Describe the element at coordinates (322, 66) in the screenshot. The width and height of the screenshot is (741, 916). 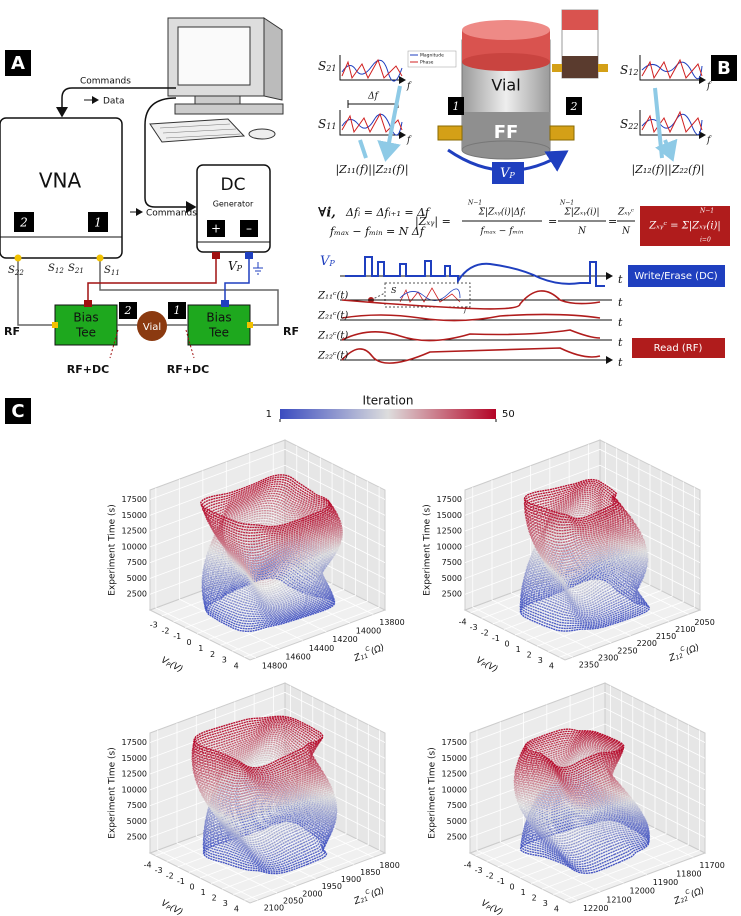
I see `s-base: S` at that location.